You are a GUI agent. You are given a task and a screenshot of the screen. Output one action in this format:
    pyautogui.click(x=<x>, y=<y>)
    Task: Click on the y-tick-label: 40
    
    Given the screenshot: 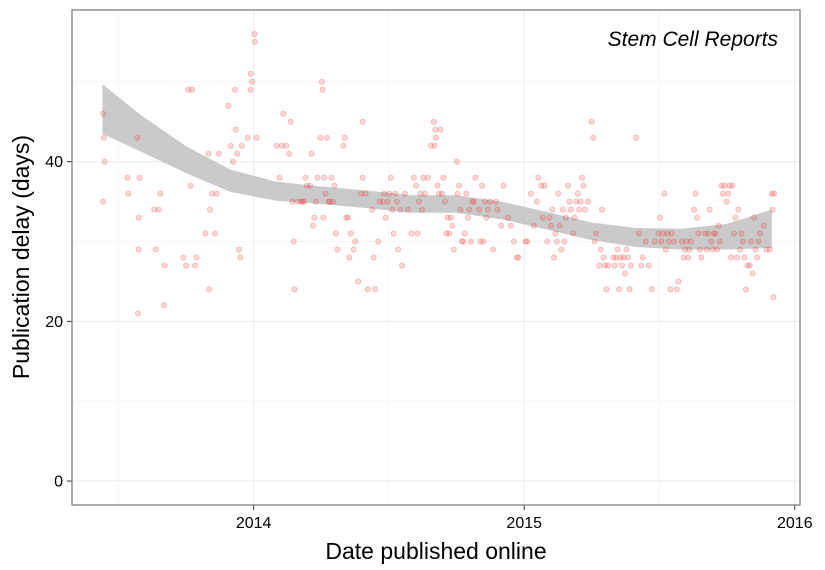 What is the action you would take?
    pyautogui.click(x=54, y=162)
    